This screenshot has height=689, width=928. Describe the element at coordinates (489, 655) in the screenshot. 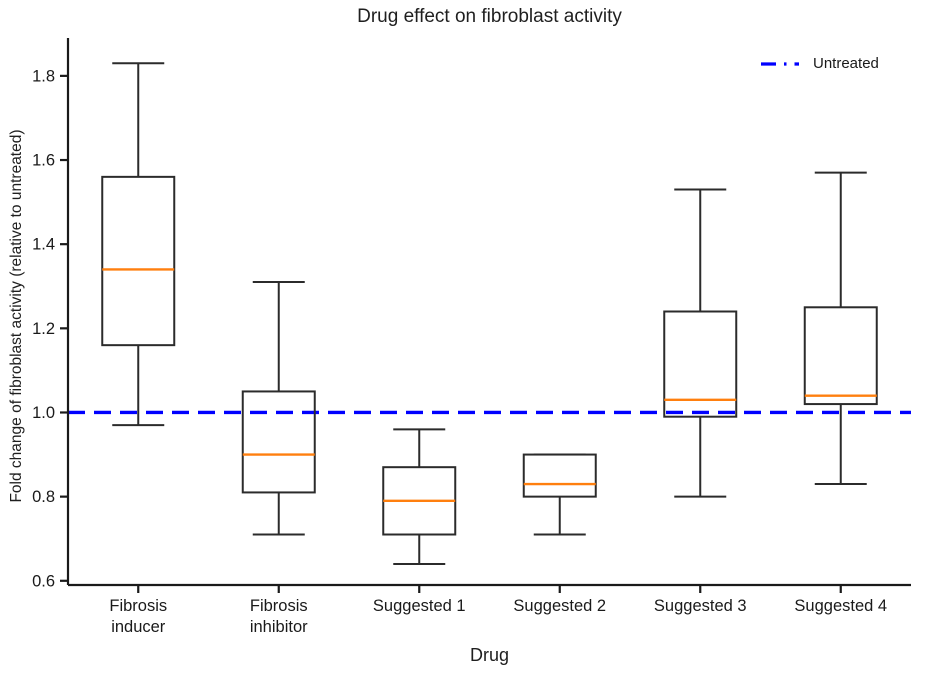

I see `x-axis-label: Drug` at that location.